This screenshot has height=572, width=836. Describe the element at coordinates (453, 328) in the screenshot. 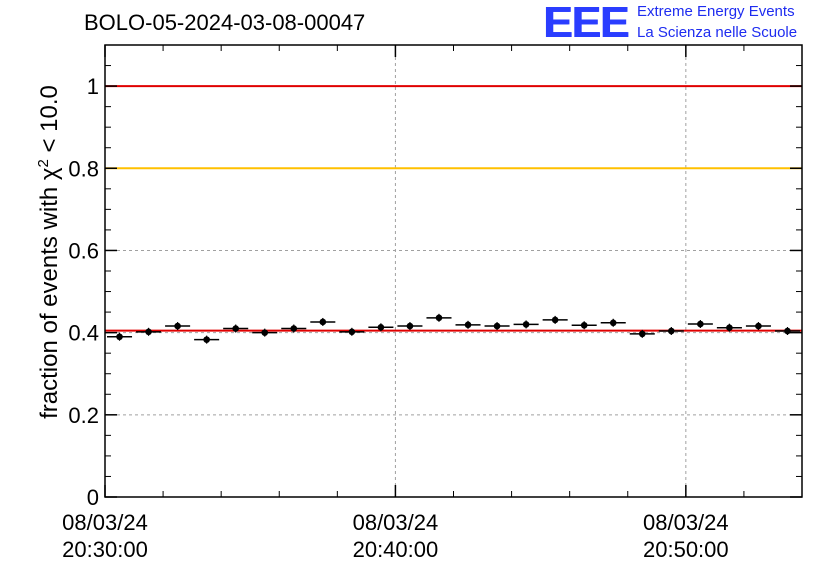

I see `data-points` at that location.